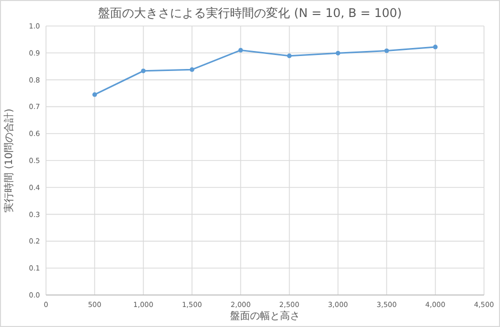 This screenshot has height=327, width=500. Describe the element at coordinates (265, 316) in the screenshot. I see `x-axis-title: 盤面の幅と高さ` at that location.